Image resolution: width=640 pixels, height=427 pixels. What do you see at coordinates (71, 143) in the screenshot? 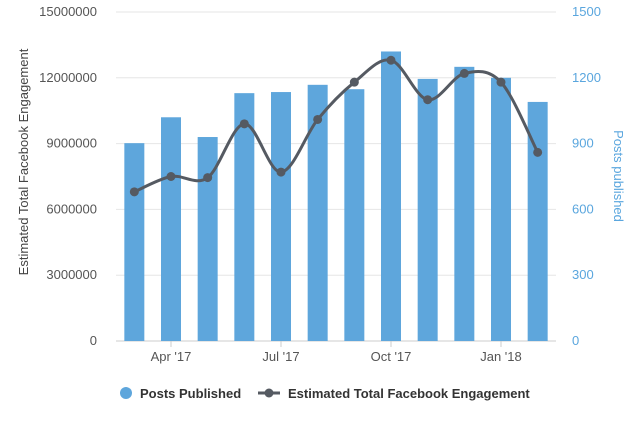
I see `left-tick-label: 9000000` at bounding box center [71, 143].